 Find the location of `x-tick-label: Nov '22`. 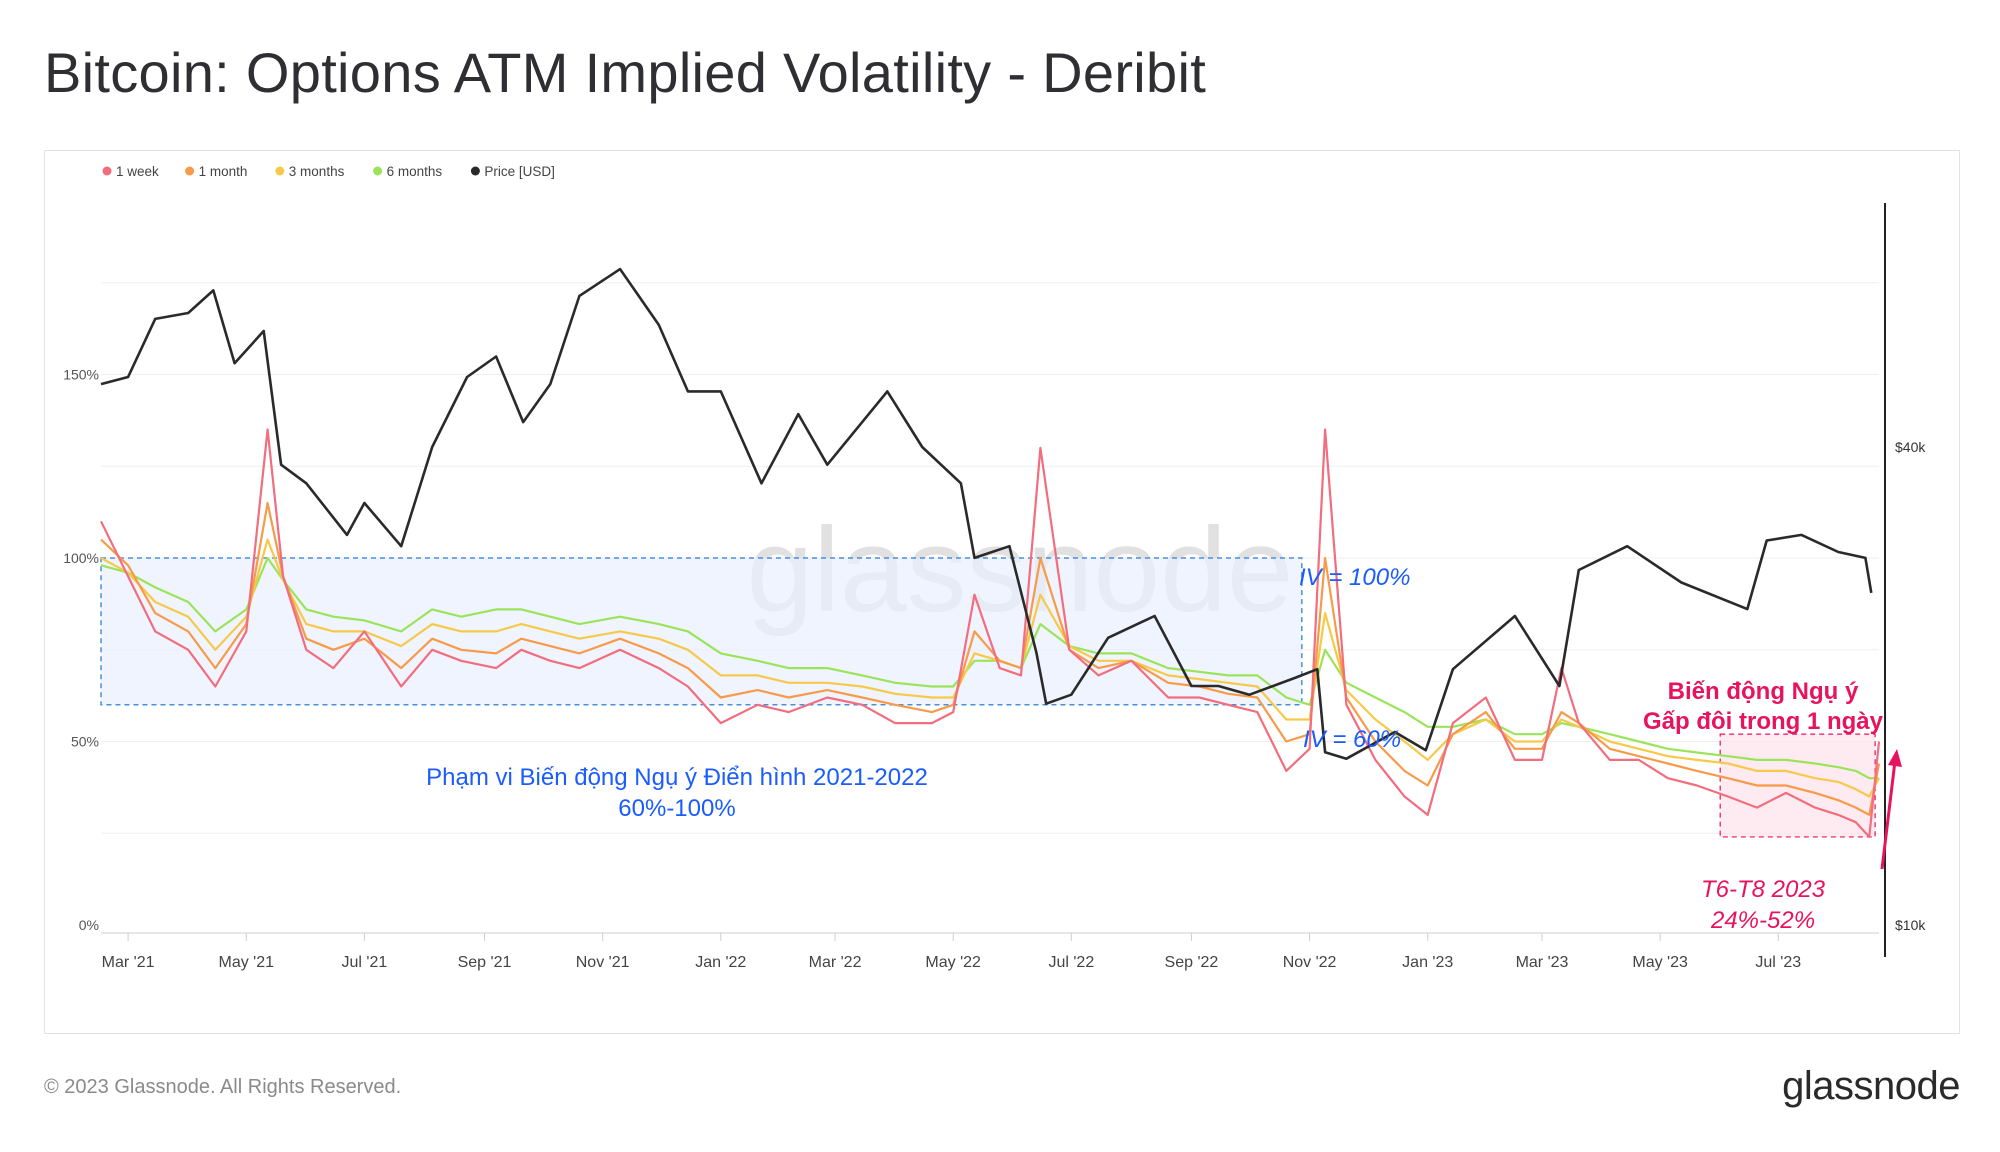

x-tick-label: Nov '22 is located at coordinates (1310, 962).